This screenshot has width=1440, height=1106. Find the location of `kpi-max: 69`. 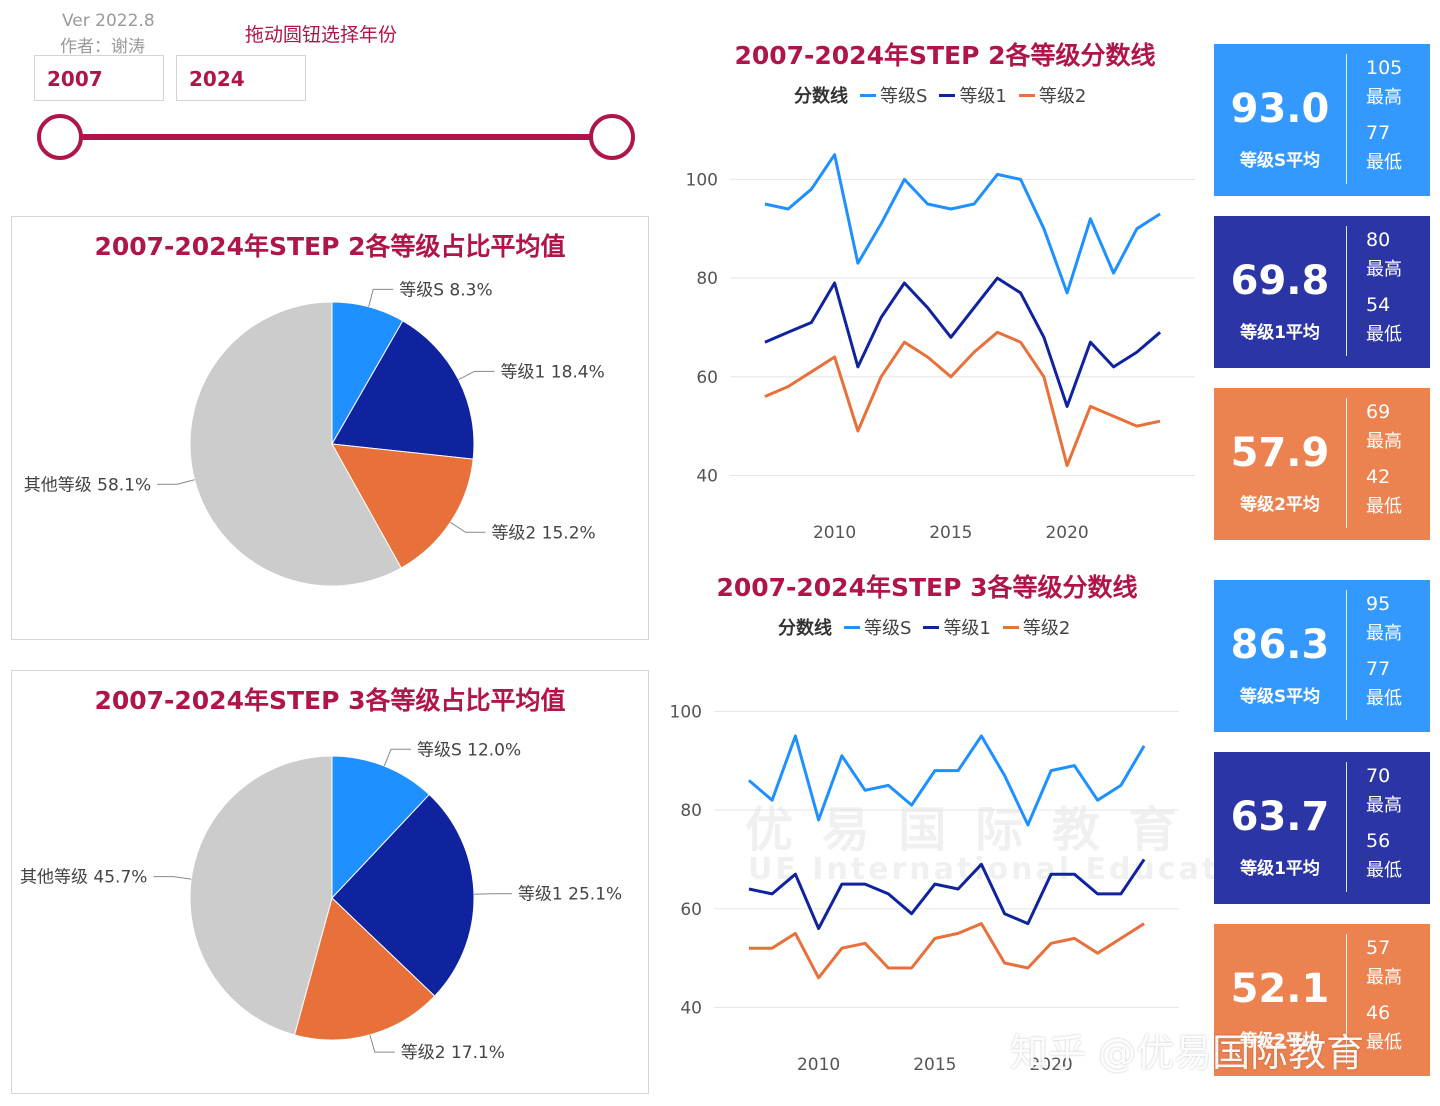

kpi-max: 69 is located at coordinates (1378, 412).